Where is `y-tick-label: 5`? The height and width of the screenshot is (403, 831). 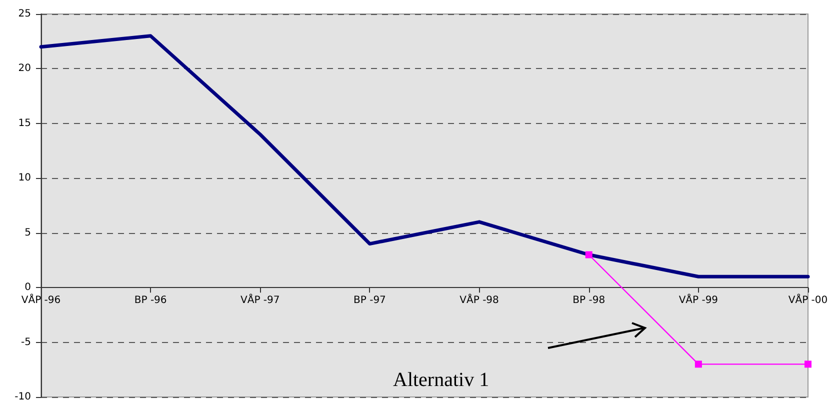 y-tick-label: 5 is located at coordinates (27, 232).